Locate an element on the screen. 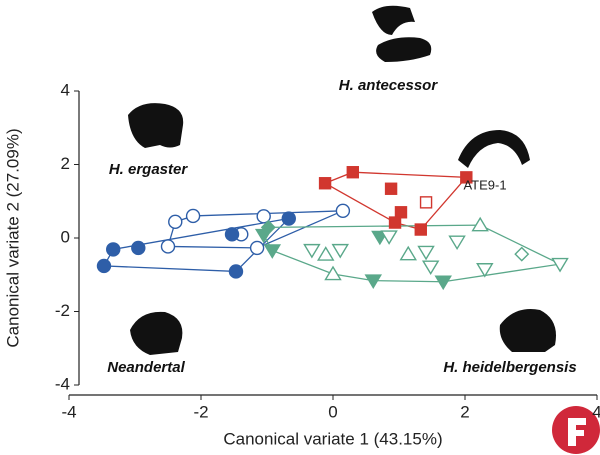  y-tick-label: 0 is located at coordinates (65, 236).